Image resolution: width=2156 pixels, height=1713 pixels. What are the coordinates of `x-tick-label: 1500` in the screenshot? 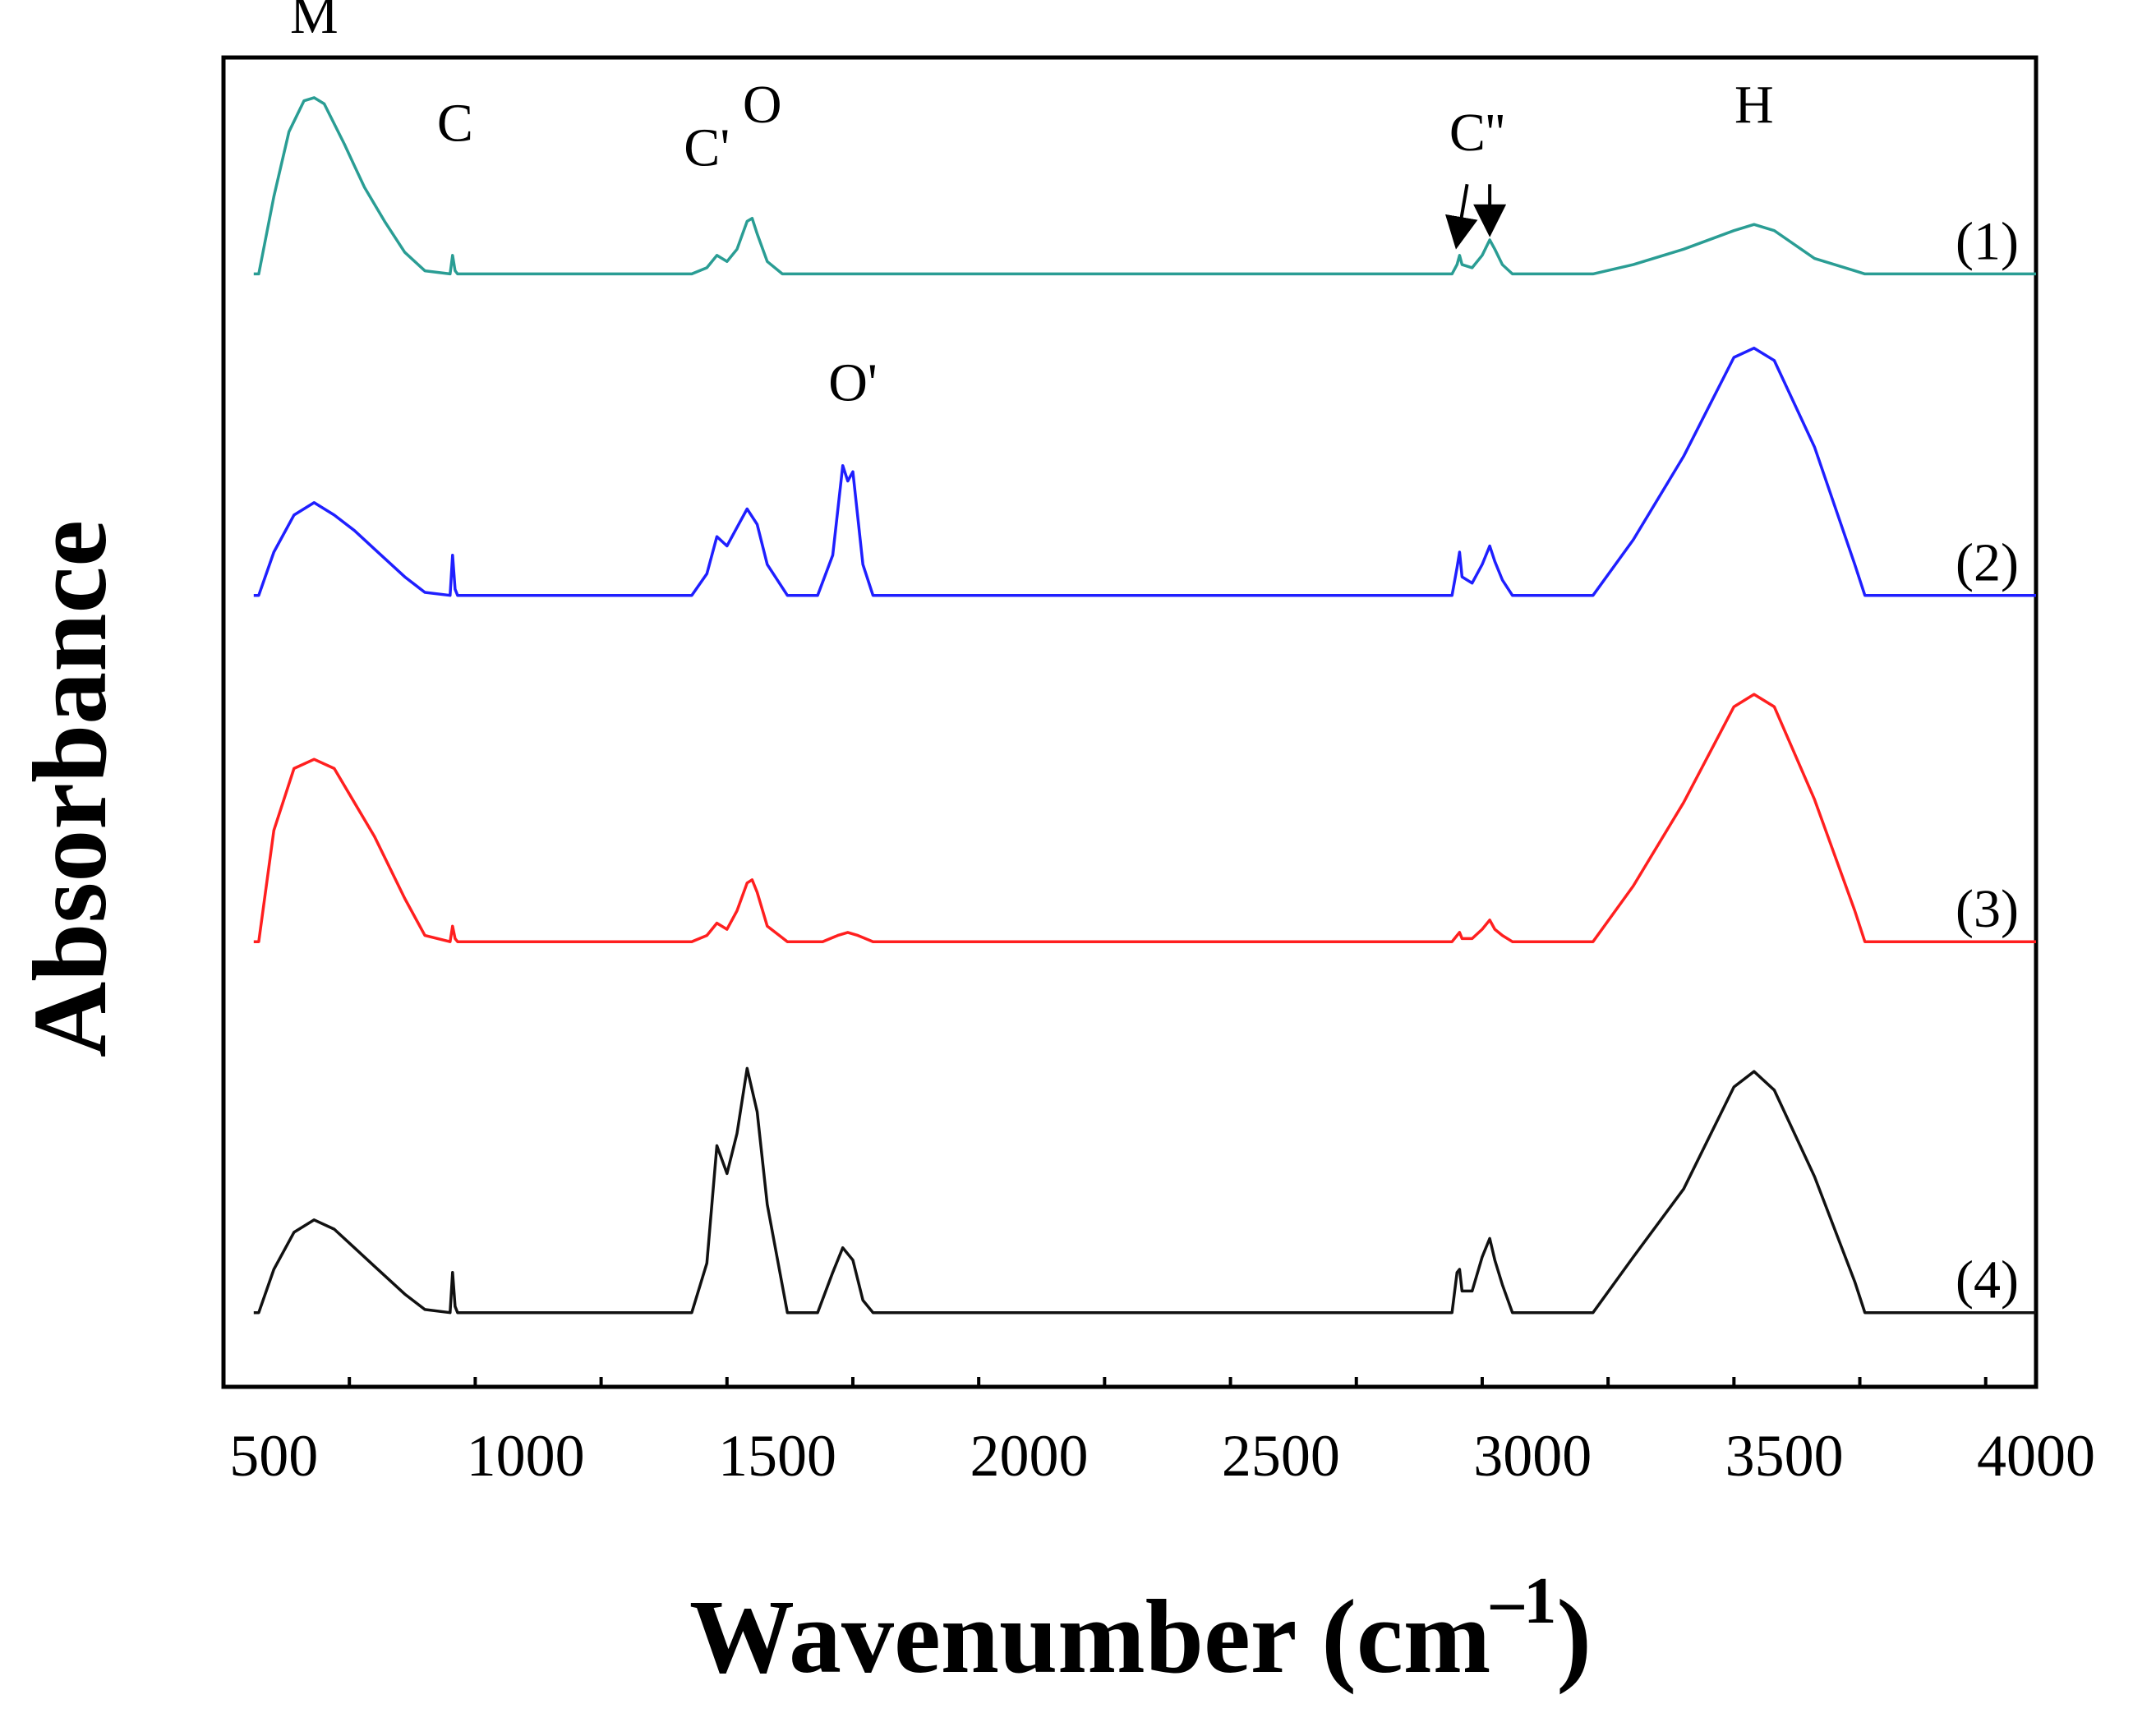 It's located at (777, 1456).